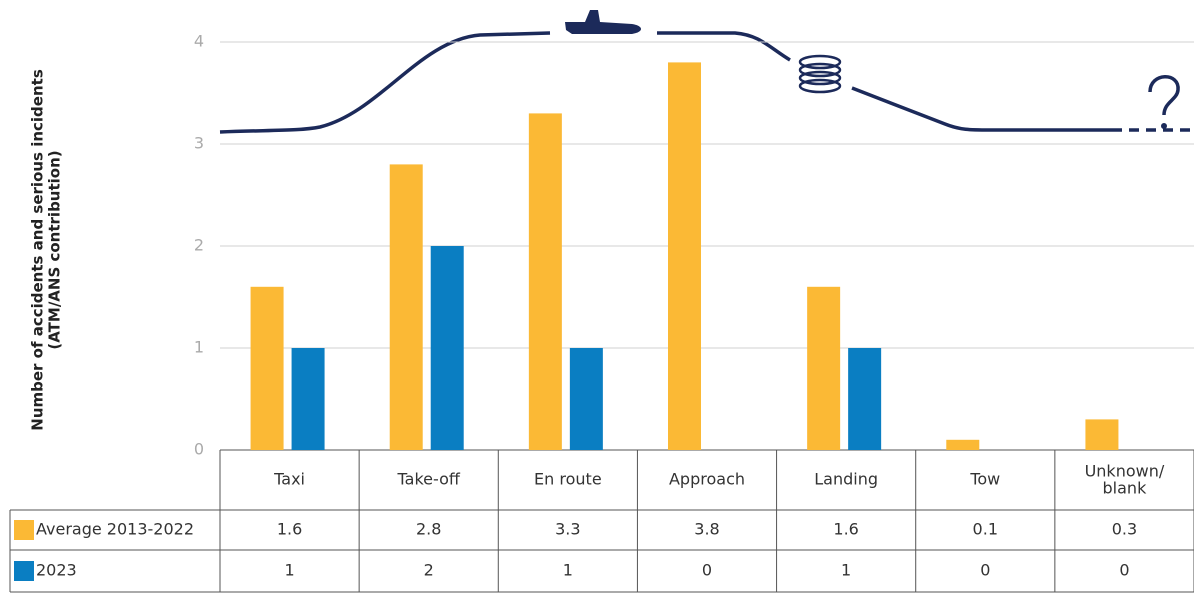  What do you see at coordinates (984, 479) in the screenshot?
I see `x-tick-label: Tow` at bounding box center [984, 479].